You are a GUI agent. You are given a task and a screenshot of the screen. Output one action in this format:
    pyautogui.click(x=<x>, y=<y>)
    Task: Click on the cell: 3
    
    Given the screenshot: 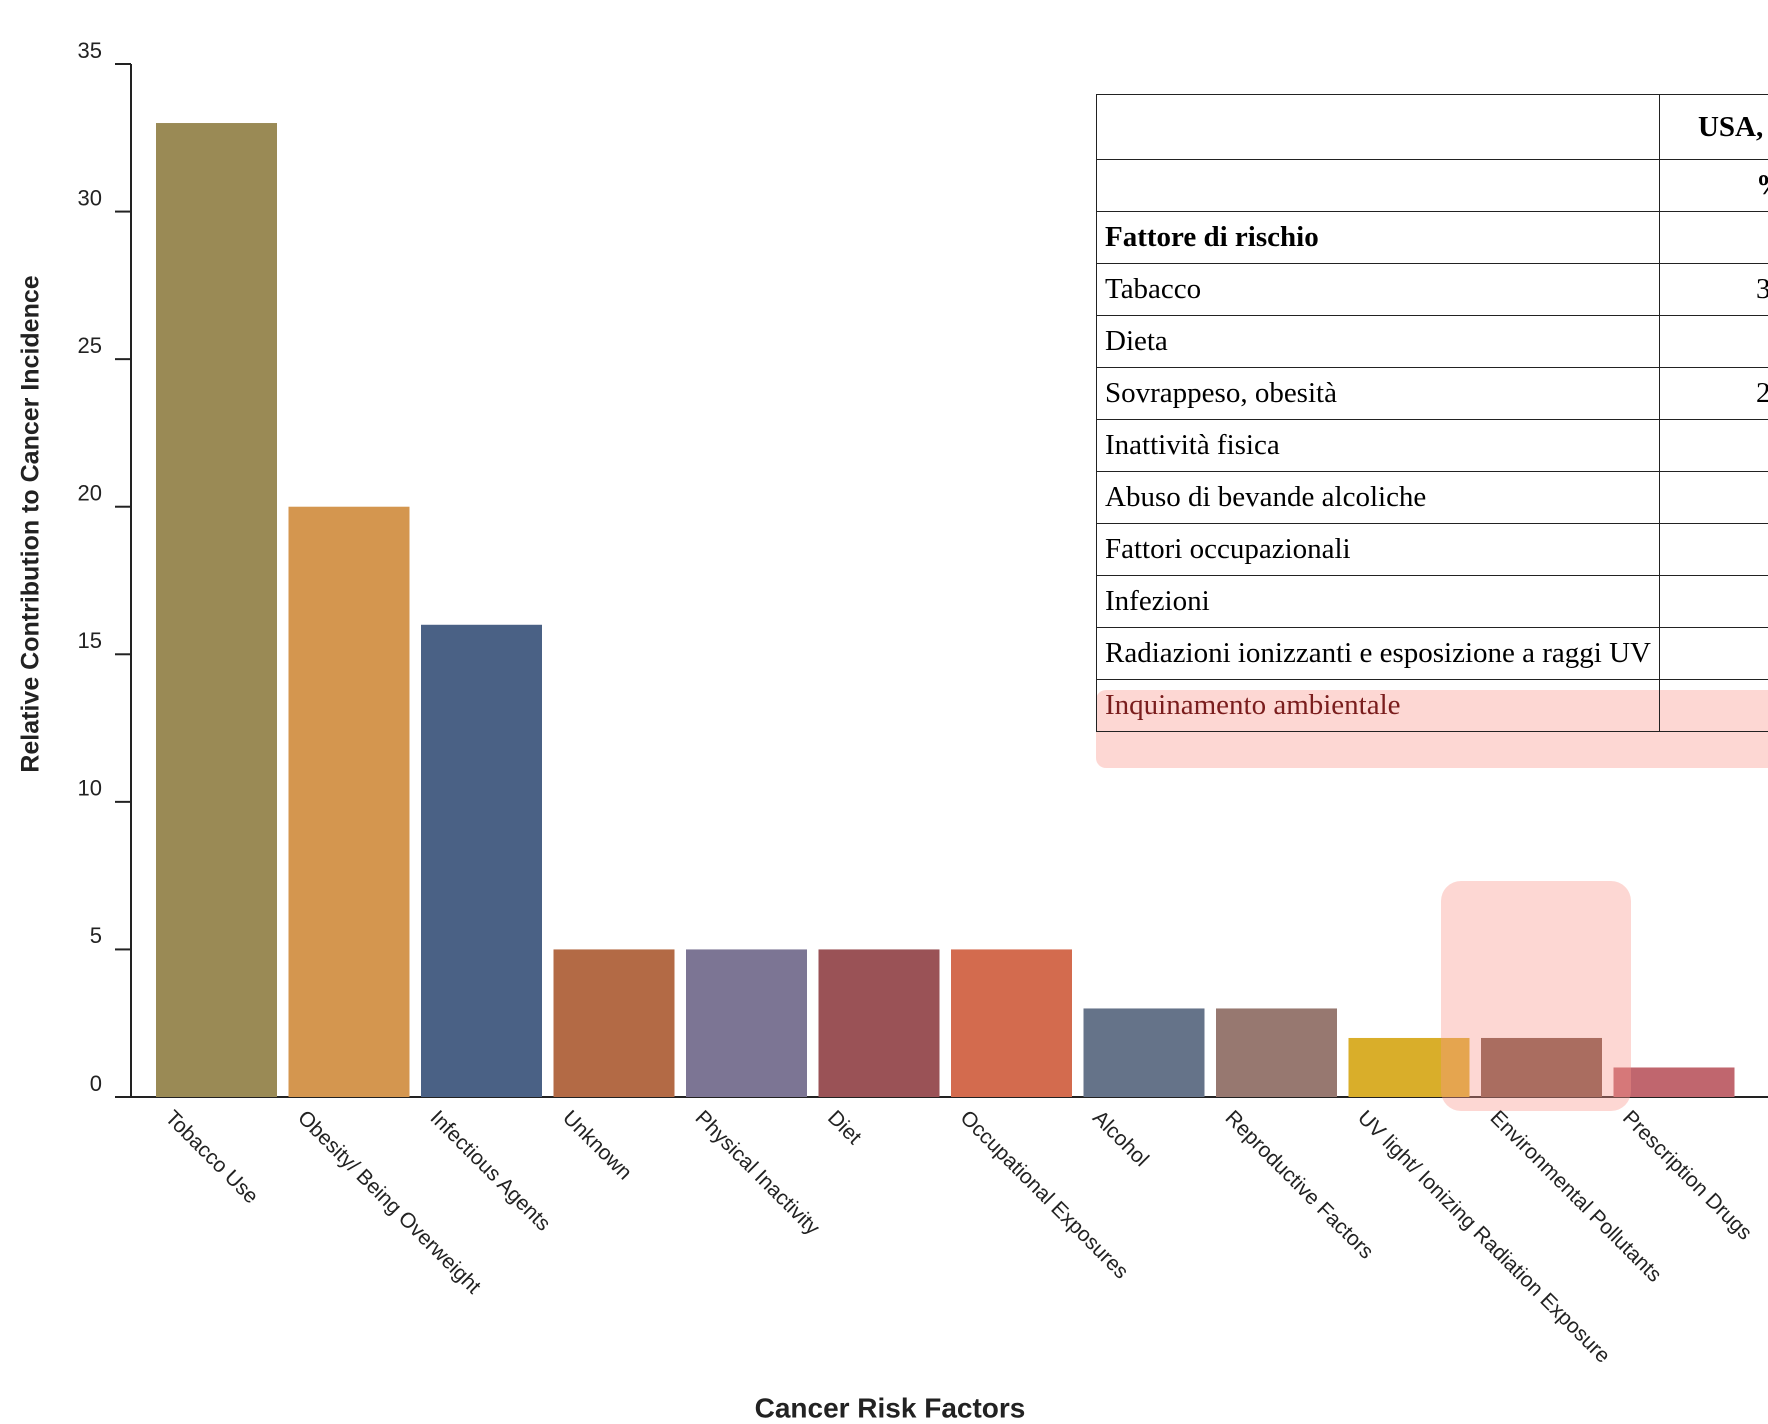 What is the action you would take?
    pyautogui.click(x=1713, y=497)
    